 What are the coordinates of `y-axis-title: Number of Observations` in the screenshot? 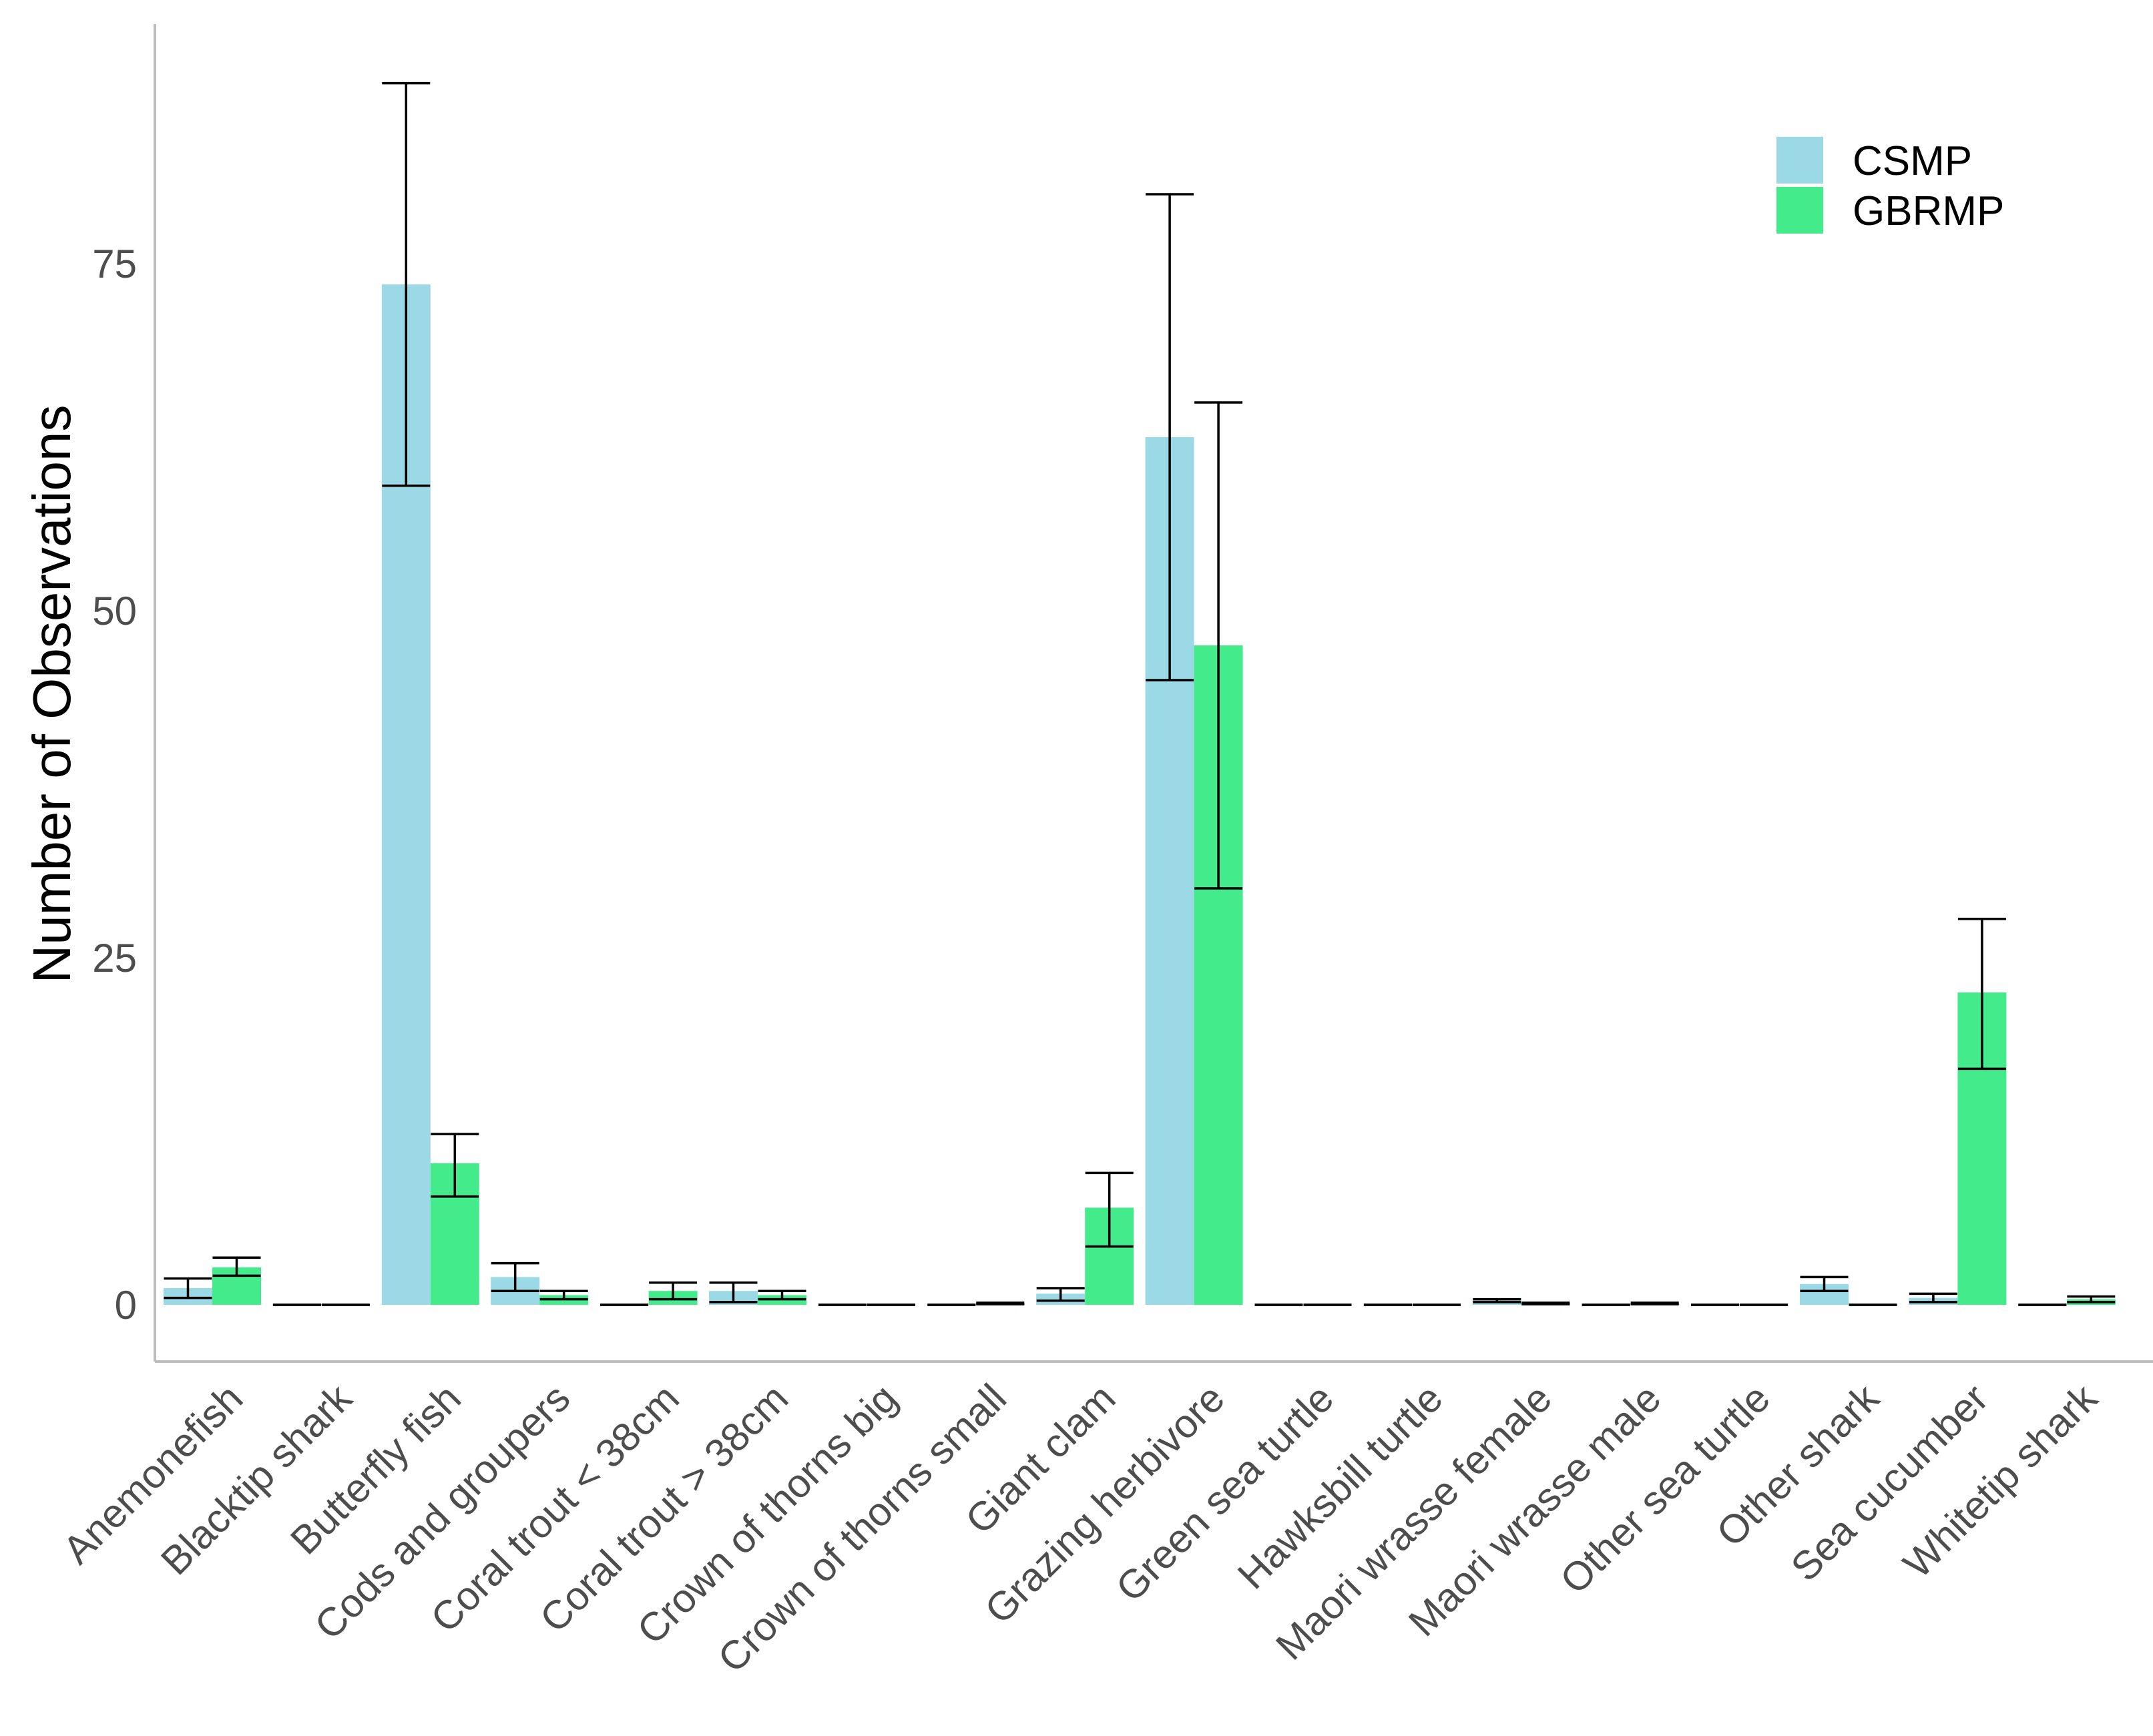 It's located at (52, 693).